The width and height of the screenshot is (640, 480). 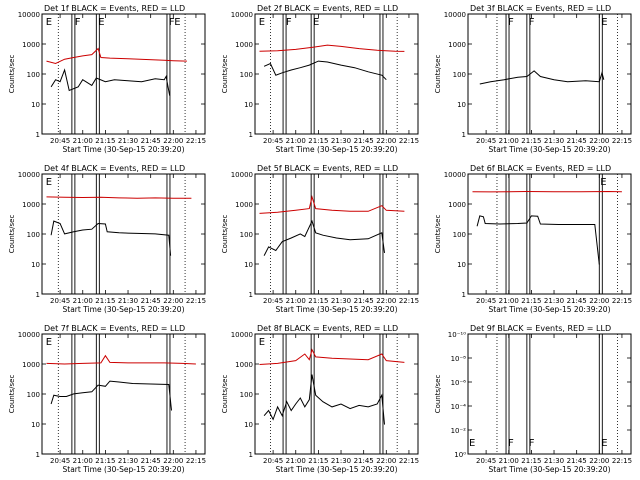 What do you see at coordinates (327, 8) in the screenshot?
I see `panel-title: Det 2f BLACK = Events, RED = LLD` at bounding box center [327, 8].